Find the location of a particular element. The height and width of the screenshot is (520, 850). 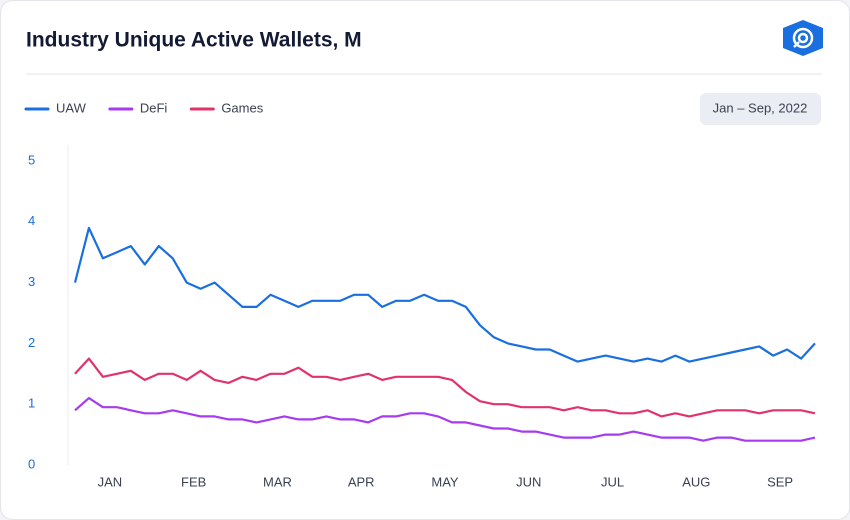

y-tick-label: 2 is located at coordinates (31, 342).